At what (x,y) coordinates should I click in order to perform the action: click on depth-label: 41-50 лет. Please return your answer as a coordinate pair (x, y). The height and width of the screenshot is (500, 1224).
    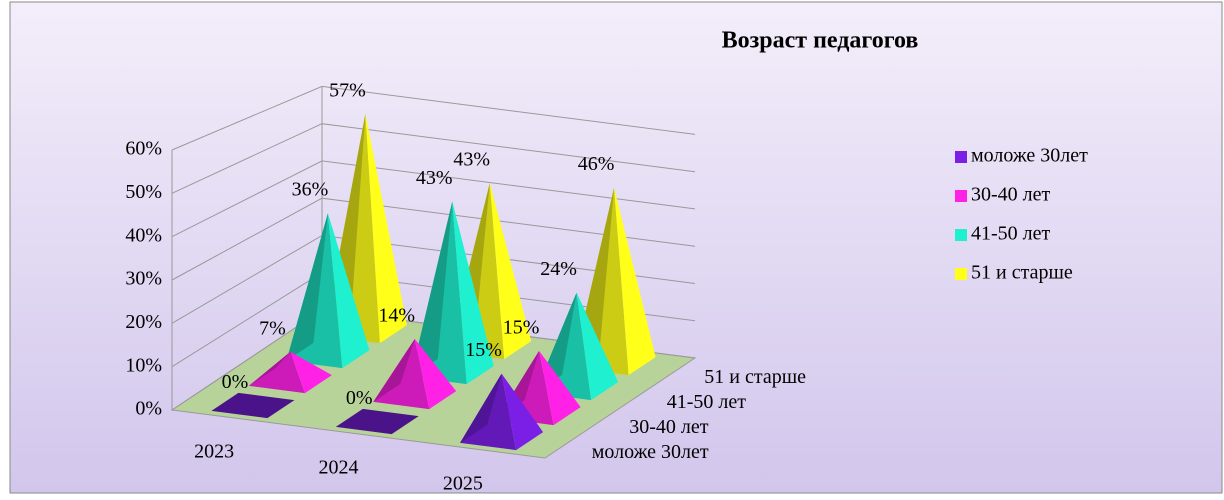
    Looking at the image, I should click on (707, 402).